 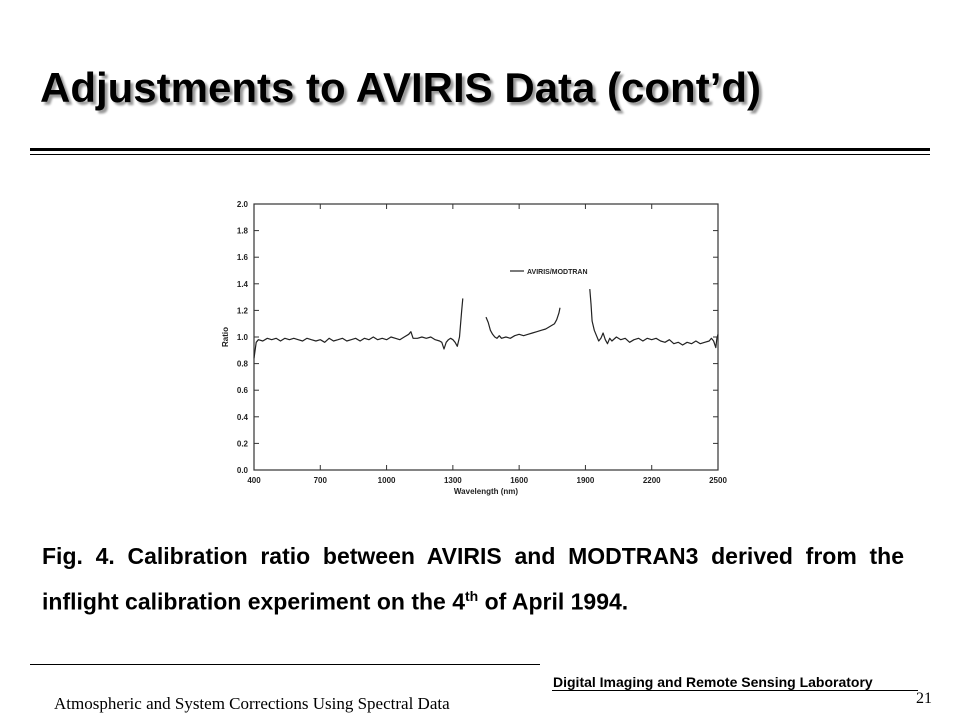 What do you see at coordinates (321, 480) in the screenshot?
I see `x-tick-label: 700` at bounding box center [321, 480].